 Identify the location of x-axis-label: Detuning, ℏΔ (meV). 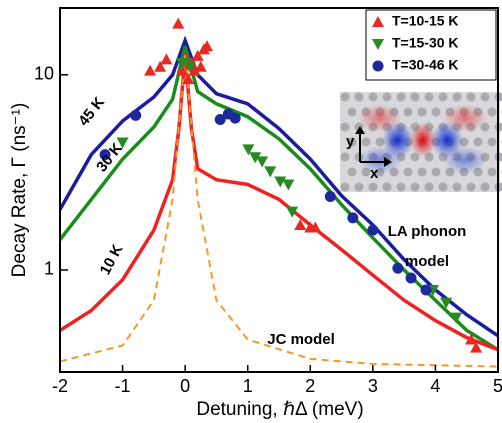
(279, 409).